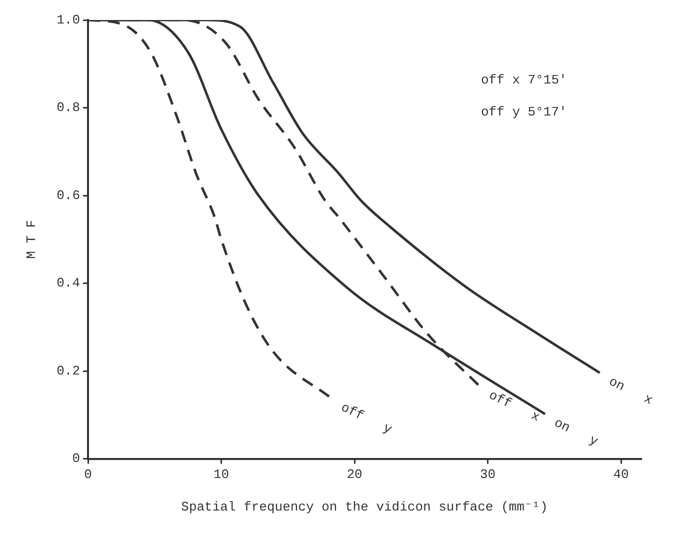  What do you see at coordinates (524, 112) in the screenshot?
I see `annotation: off y 5°17'` at bounding box center [524, 112].